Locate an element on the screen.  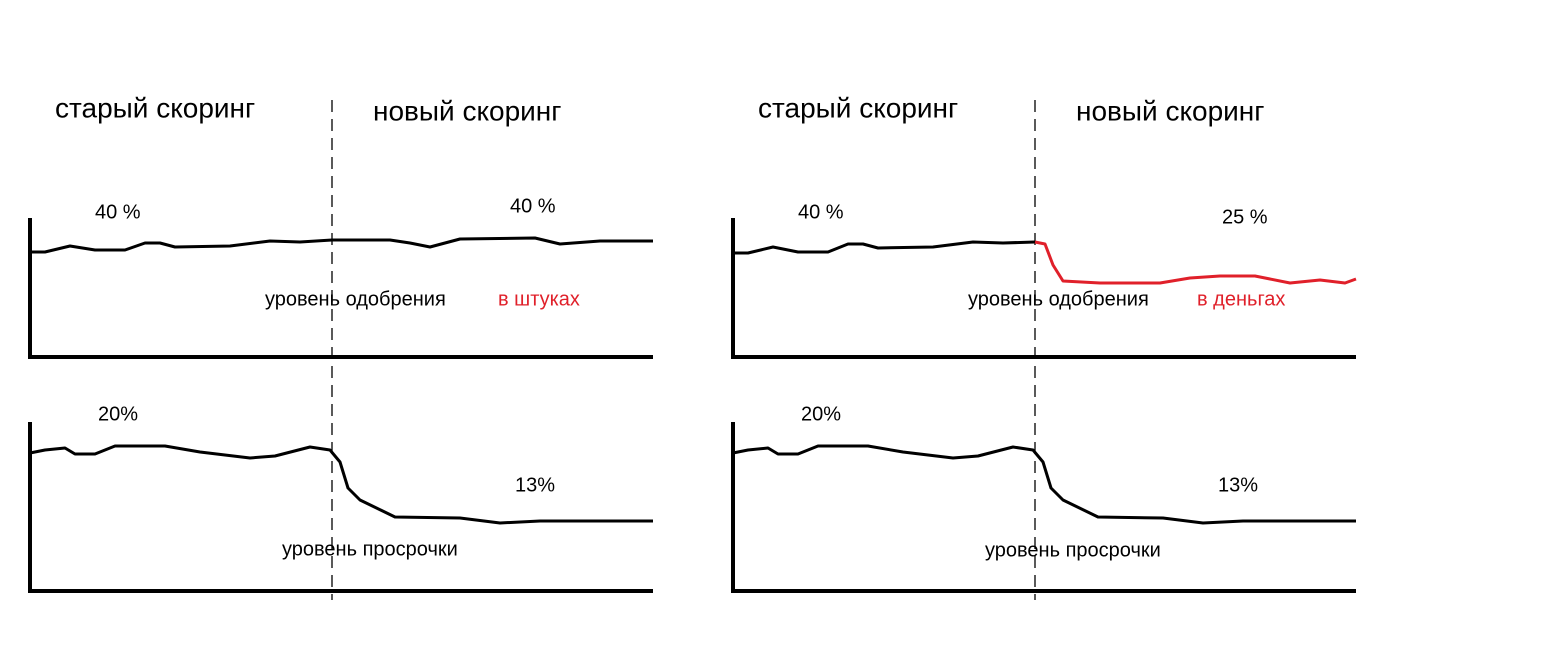
approval-curve-new is located at coordinates (1195, 262).